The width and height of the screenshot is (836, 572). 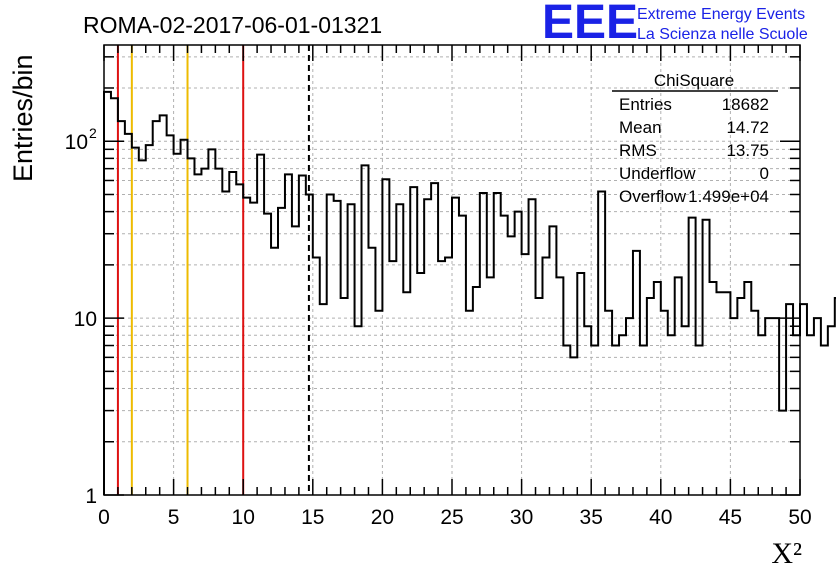 I want to click on x-tick-label: 0, so click(x=104, y=517).